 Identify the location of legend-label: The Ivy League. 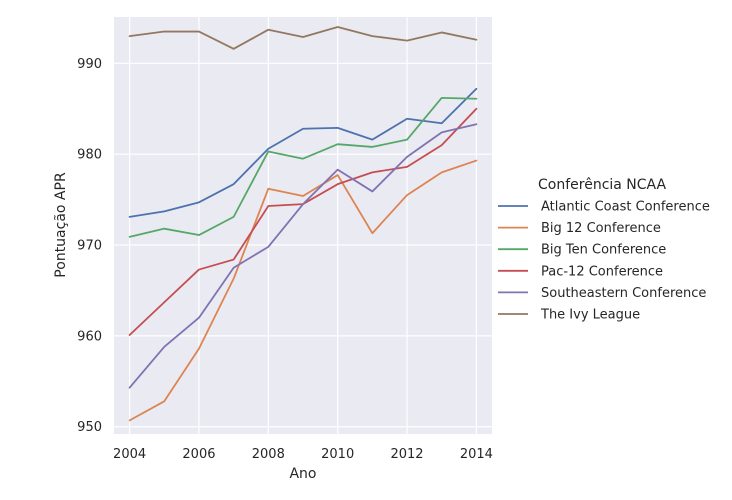
(590, 315).